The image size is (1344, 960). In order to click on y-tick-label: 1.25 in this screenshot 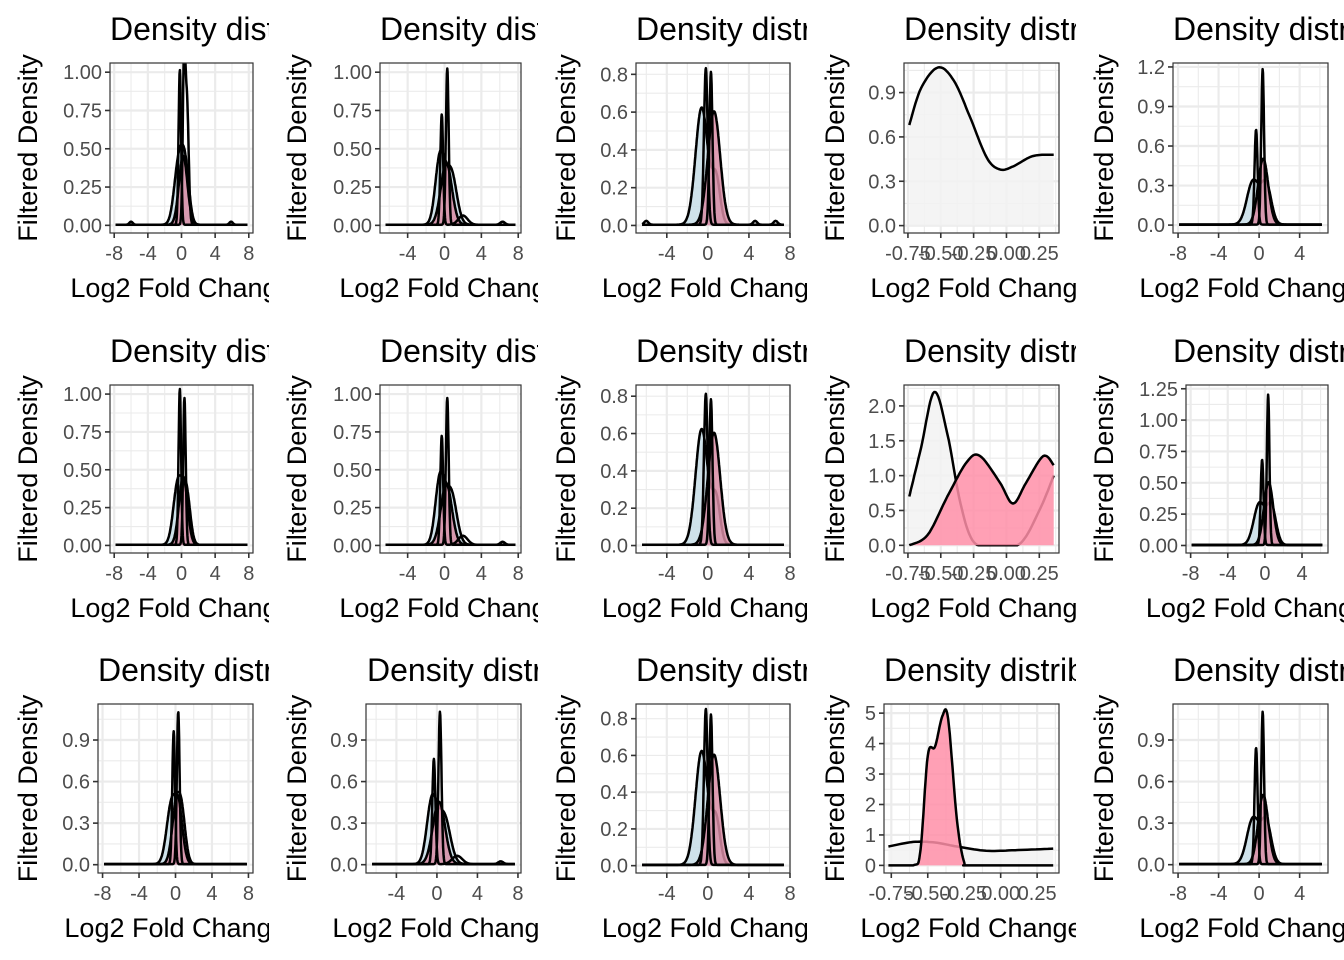, I will do `click(1158, 390)`.